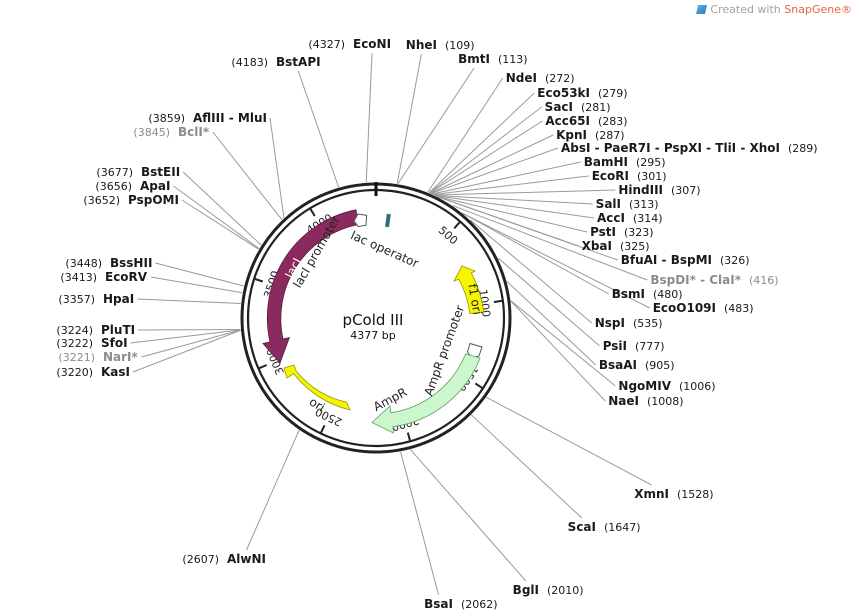 The image size is (860, 616). What do you see at coordinates (686, 190) in the screenshot?
I see `site-position: (307)` at bounding box center [686, 190].